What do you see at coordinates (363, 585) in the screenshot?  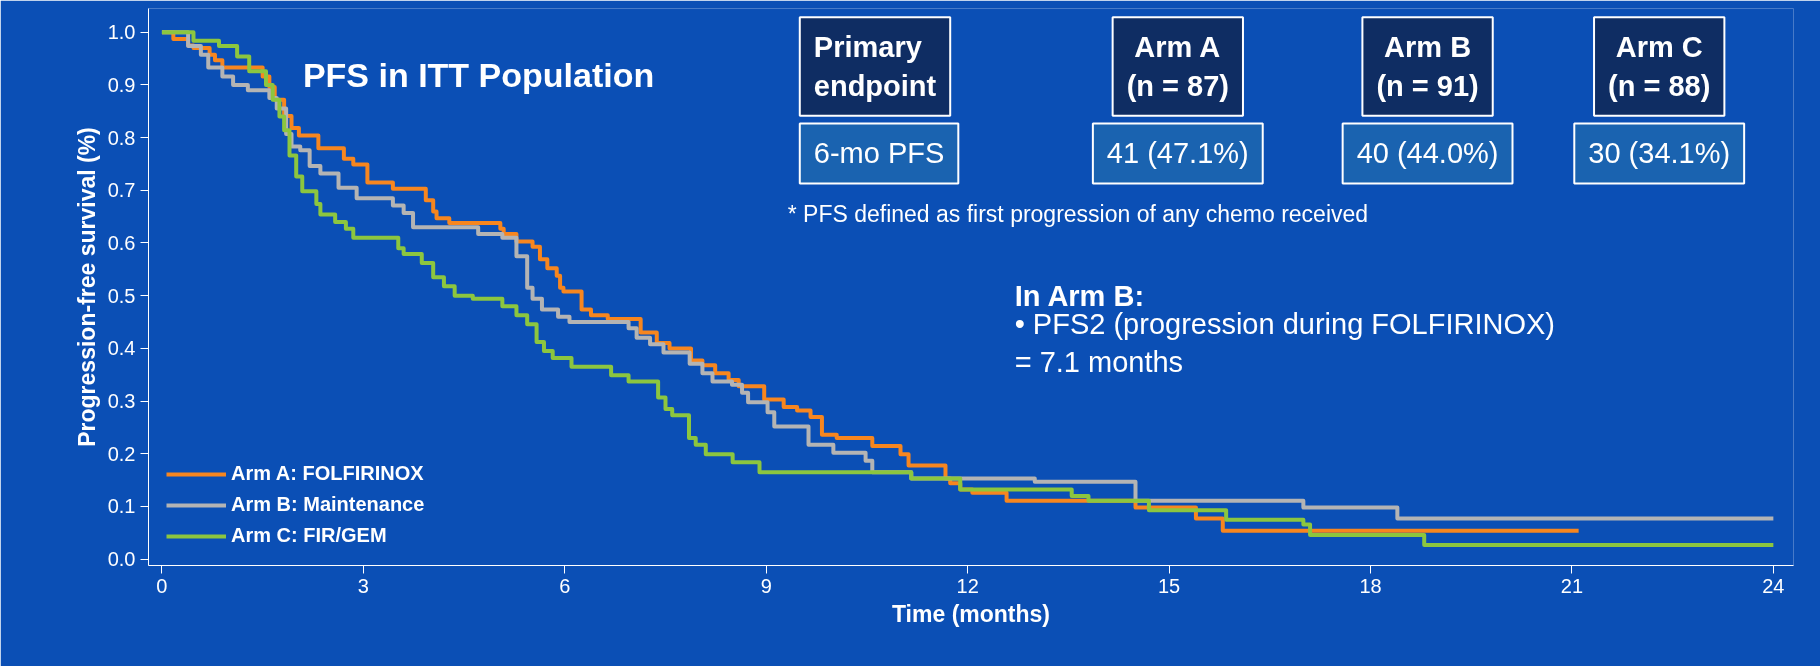 I see `x-tick-label: 3` at bounding box center [363, 585].